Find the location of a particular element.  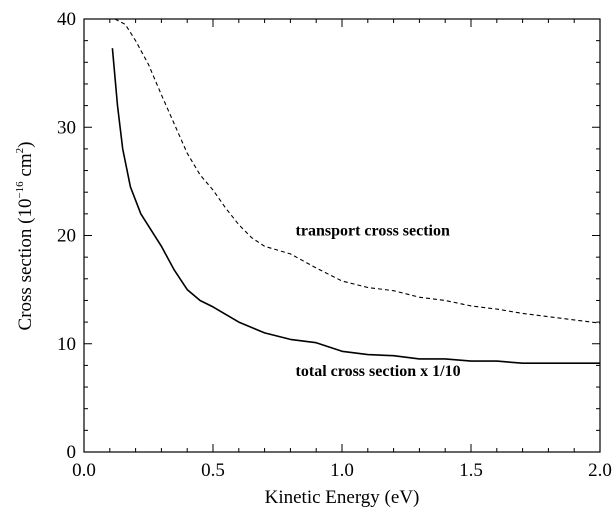

transport-annotation: transport cross section is located at coordinates (373, 231).